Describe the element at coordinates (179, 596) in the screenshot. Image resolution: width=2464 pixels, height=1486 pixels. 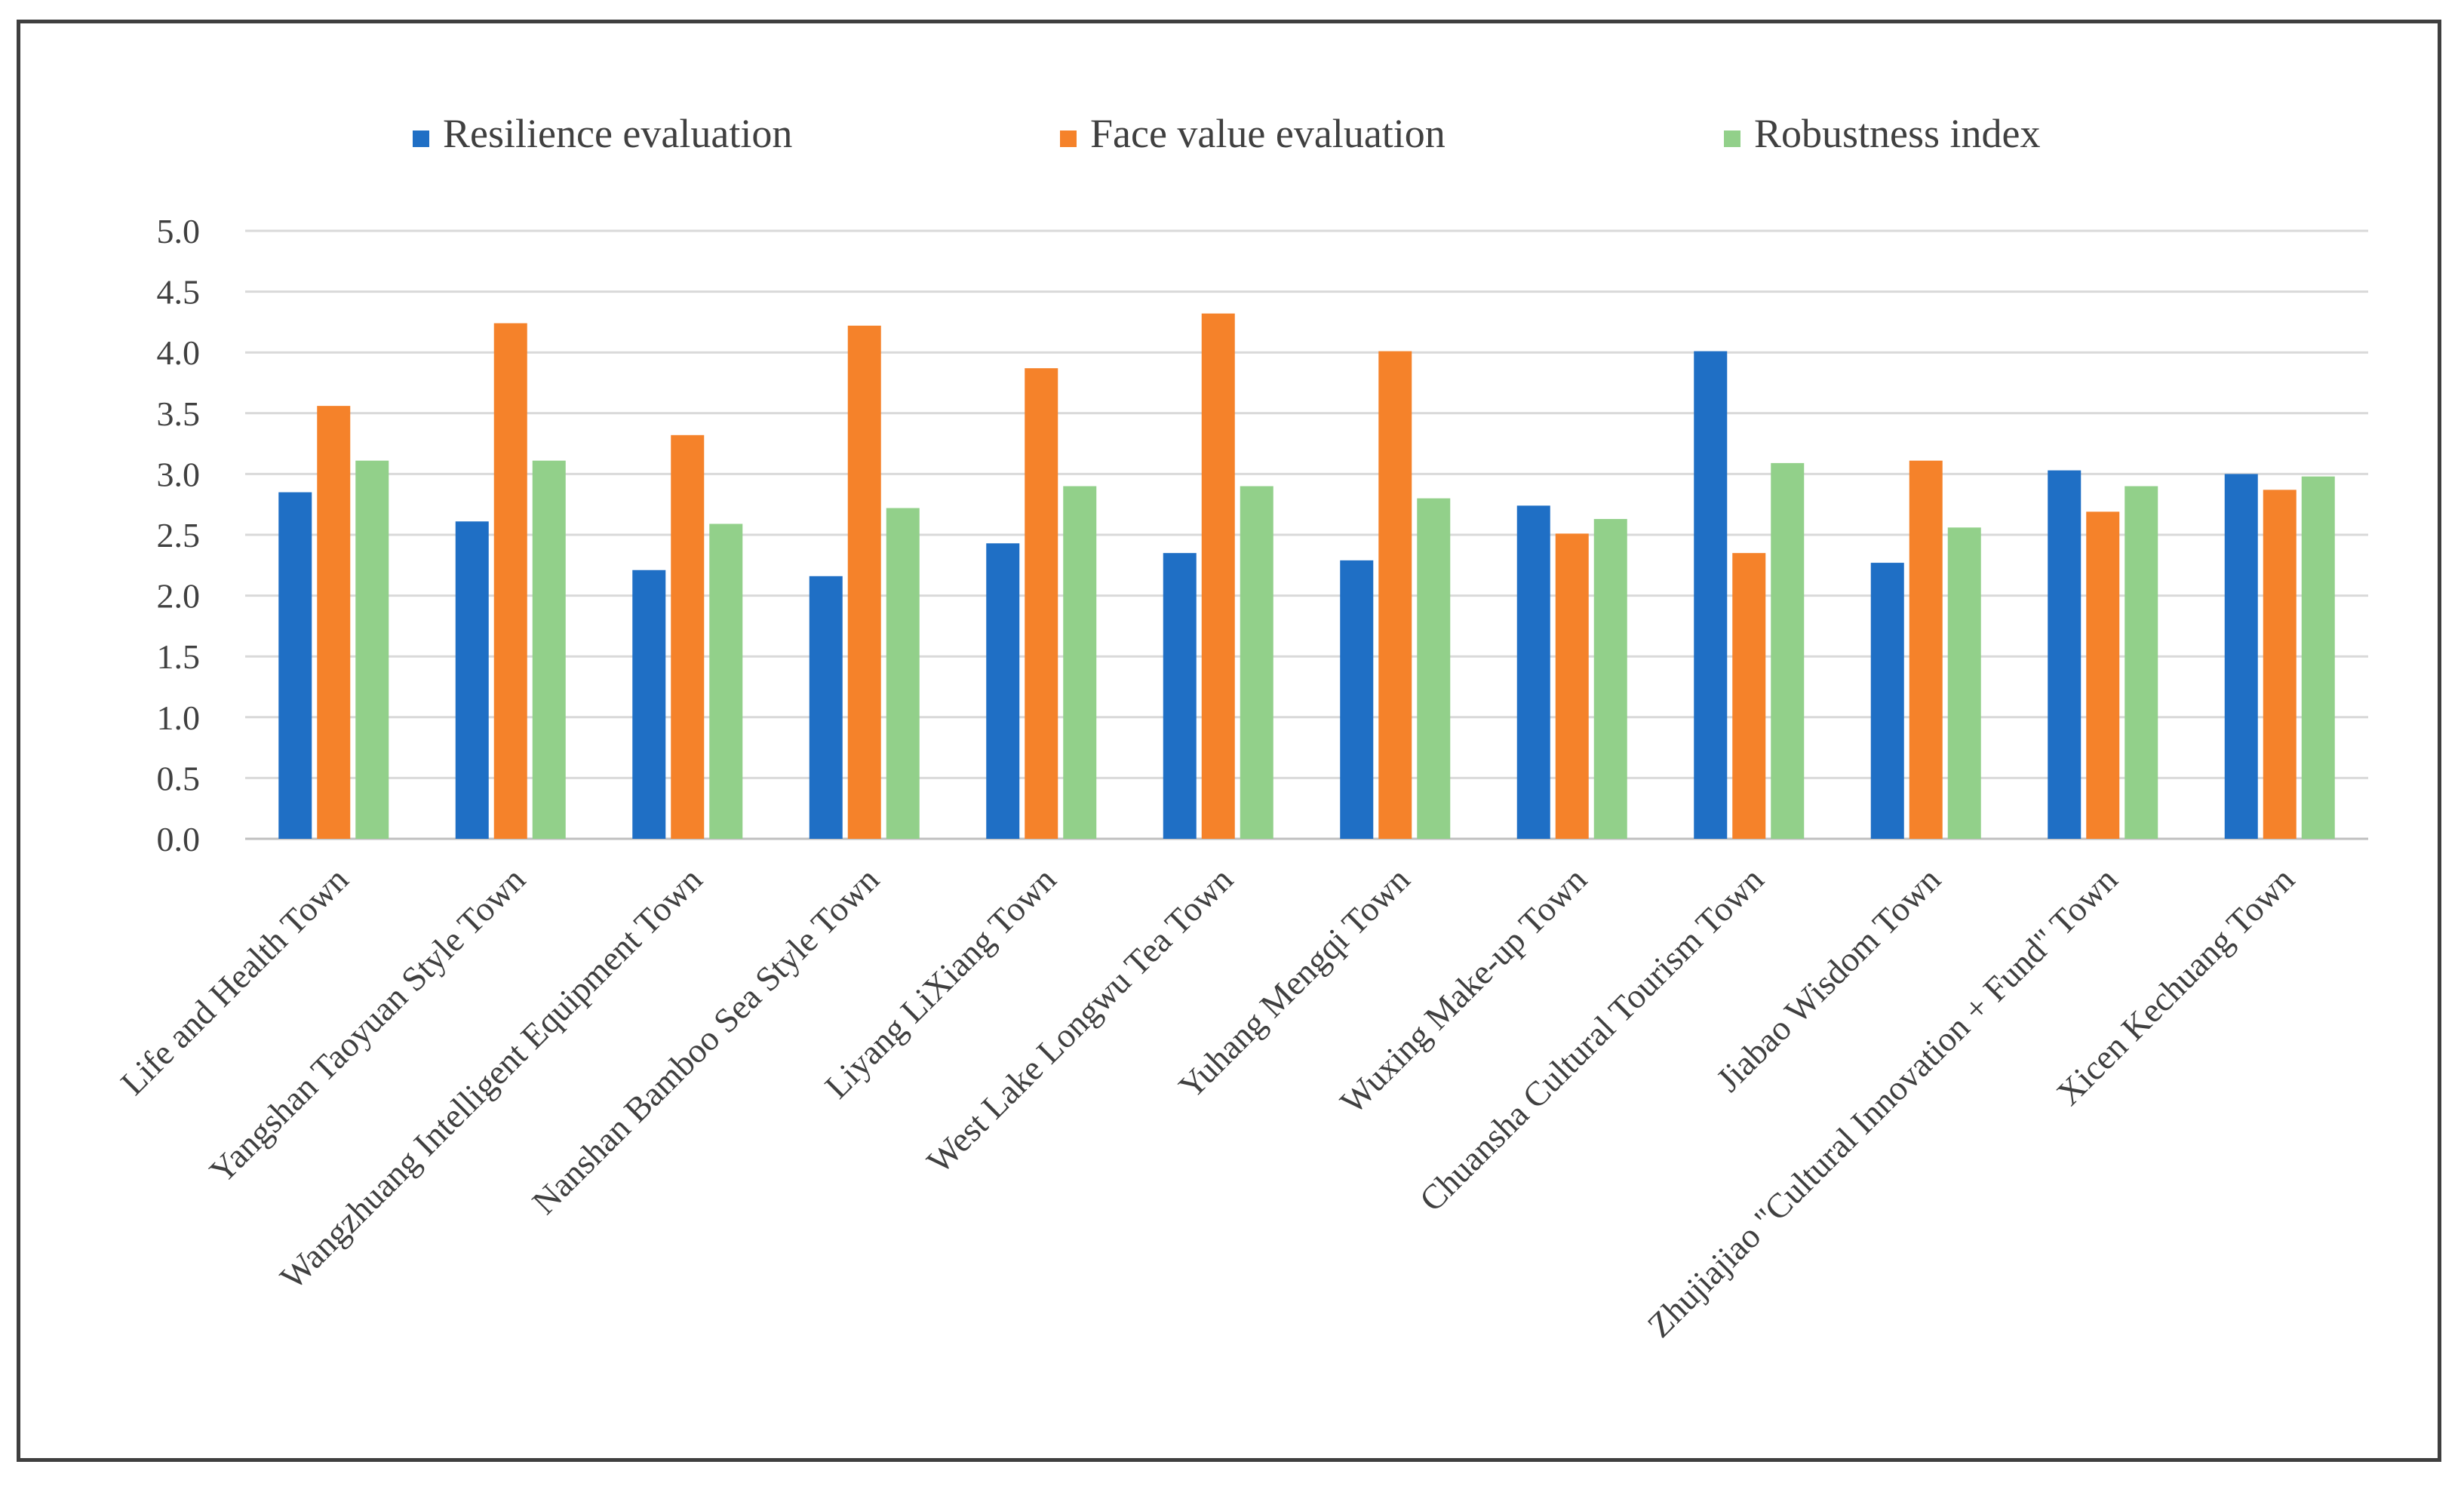
I see `y-tick-label: 2.0` at that location.